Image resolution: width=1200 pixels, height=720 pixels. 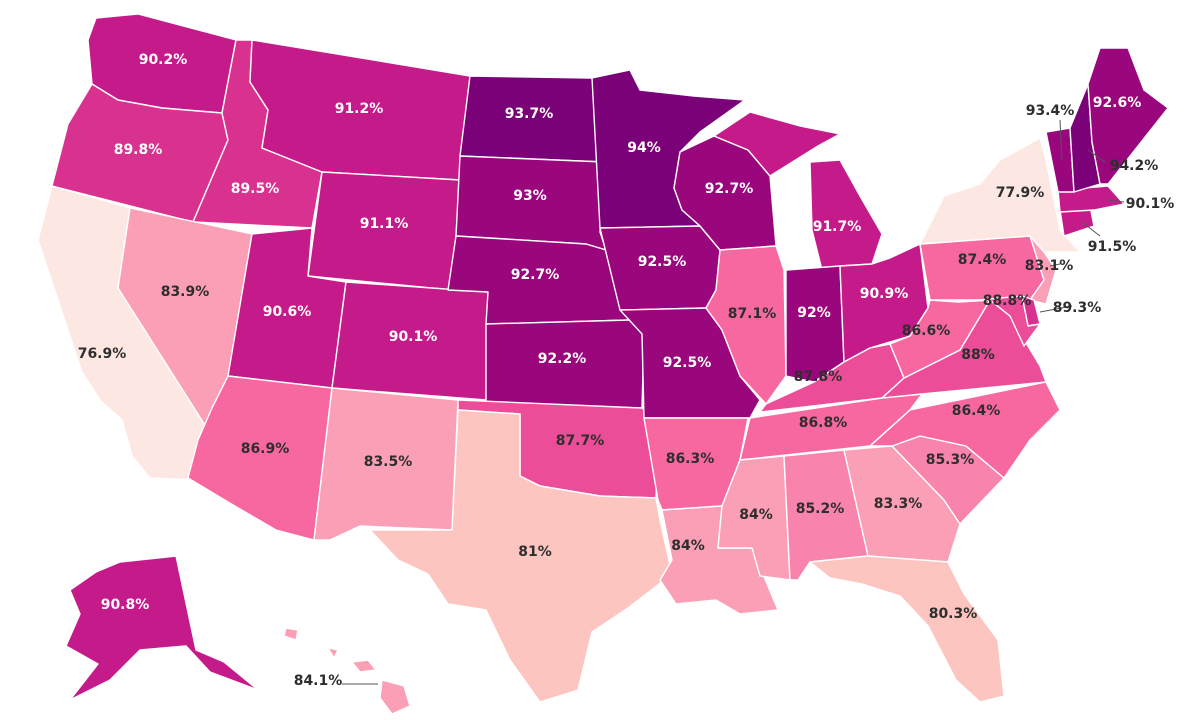 What do you see at coordinates (413, 337) in the screenshot?
I see `state-label-co: 90.1%` at bounding box center [413, 337].